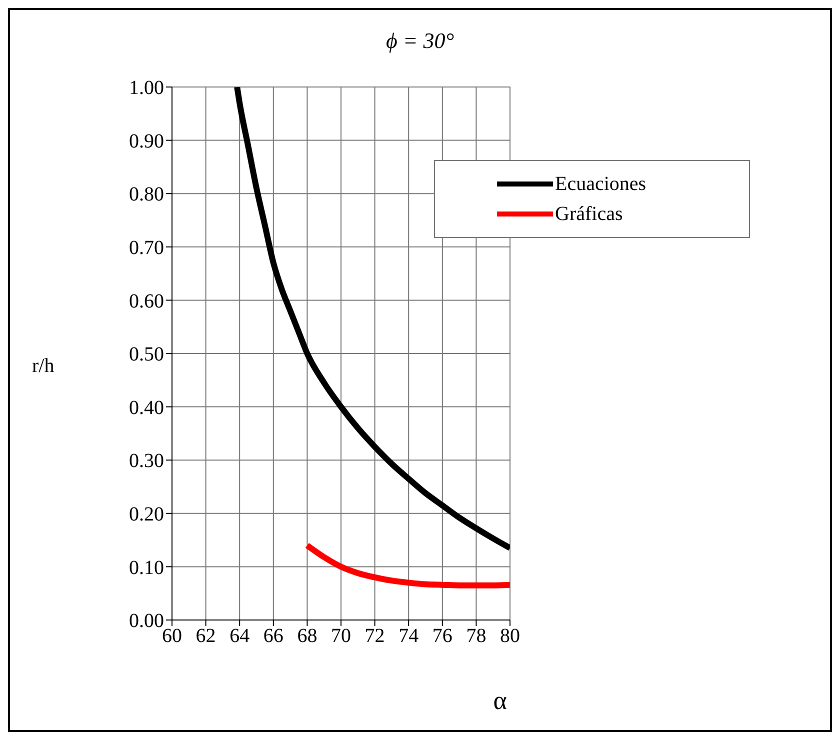 The height and width of the screenshot is (740, 840). What do you see at coordinates (442, 636) in the screenshot?
I see `x-tick-label: 76` at bounding box center [442, 636].